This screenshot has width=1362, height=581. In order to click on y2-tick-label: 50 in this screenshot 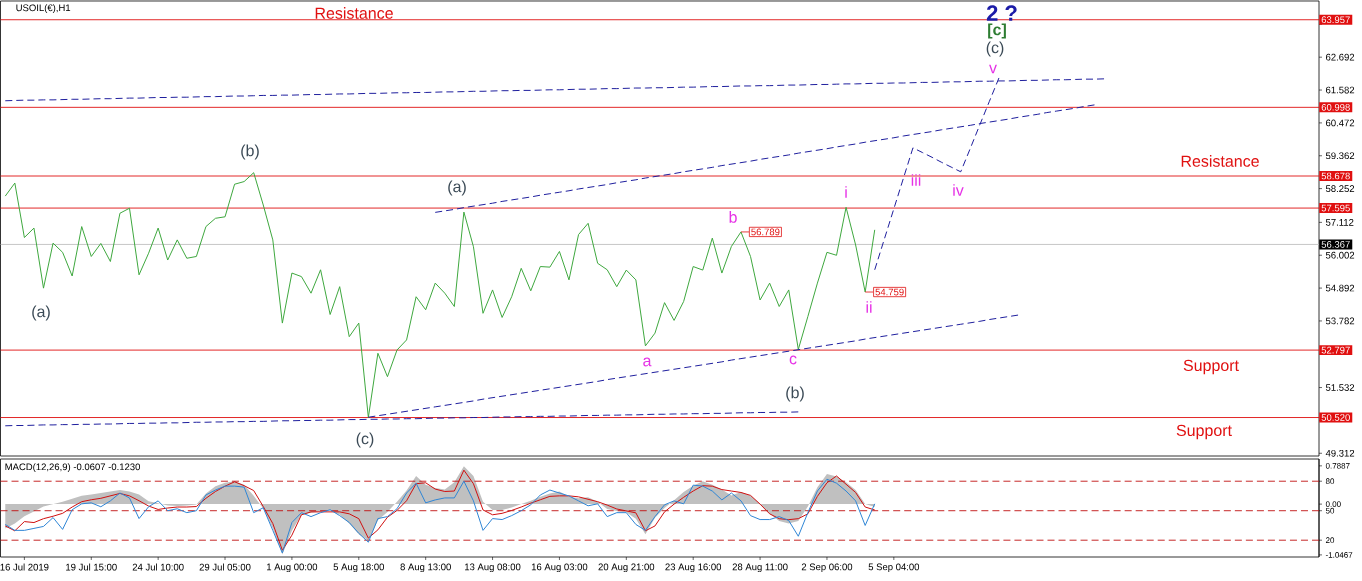, I will do `click(1330, 510)`.